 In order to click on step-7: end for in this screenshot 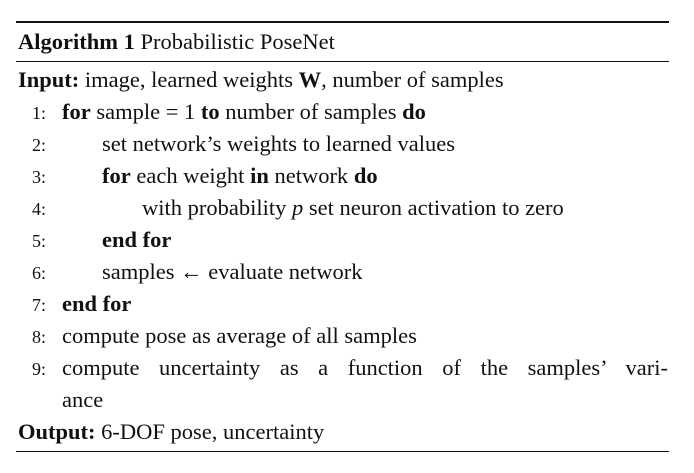, I will do `click(96, 304)`.